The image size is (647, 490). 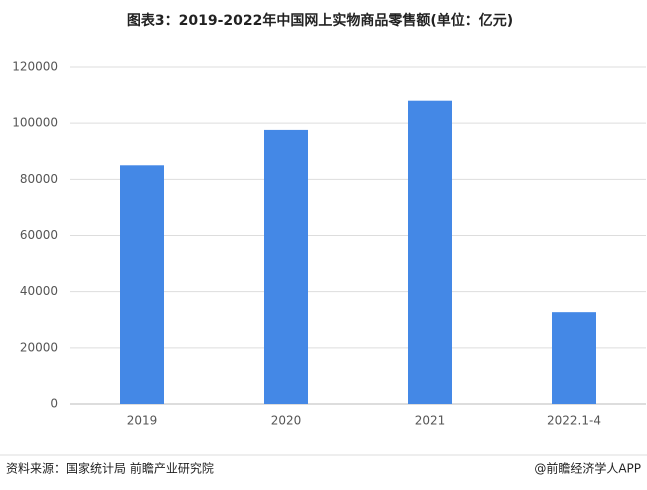 What do you see at coordinates (110, 468) in the screenshot?
I see `source-note: 资料来源：国家统计局 前瞻产业研究院` at bounding box center [110, 468].